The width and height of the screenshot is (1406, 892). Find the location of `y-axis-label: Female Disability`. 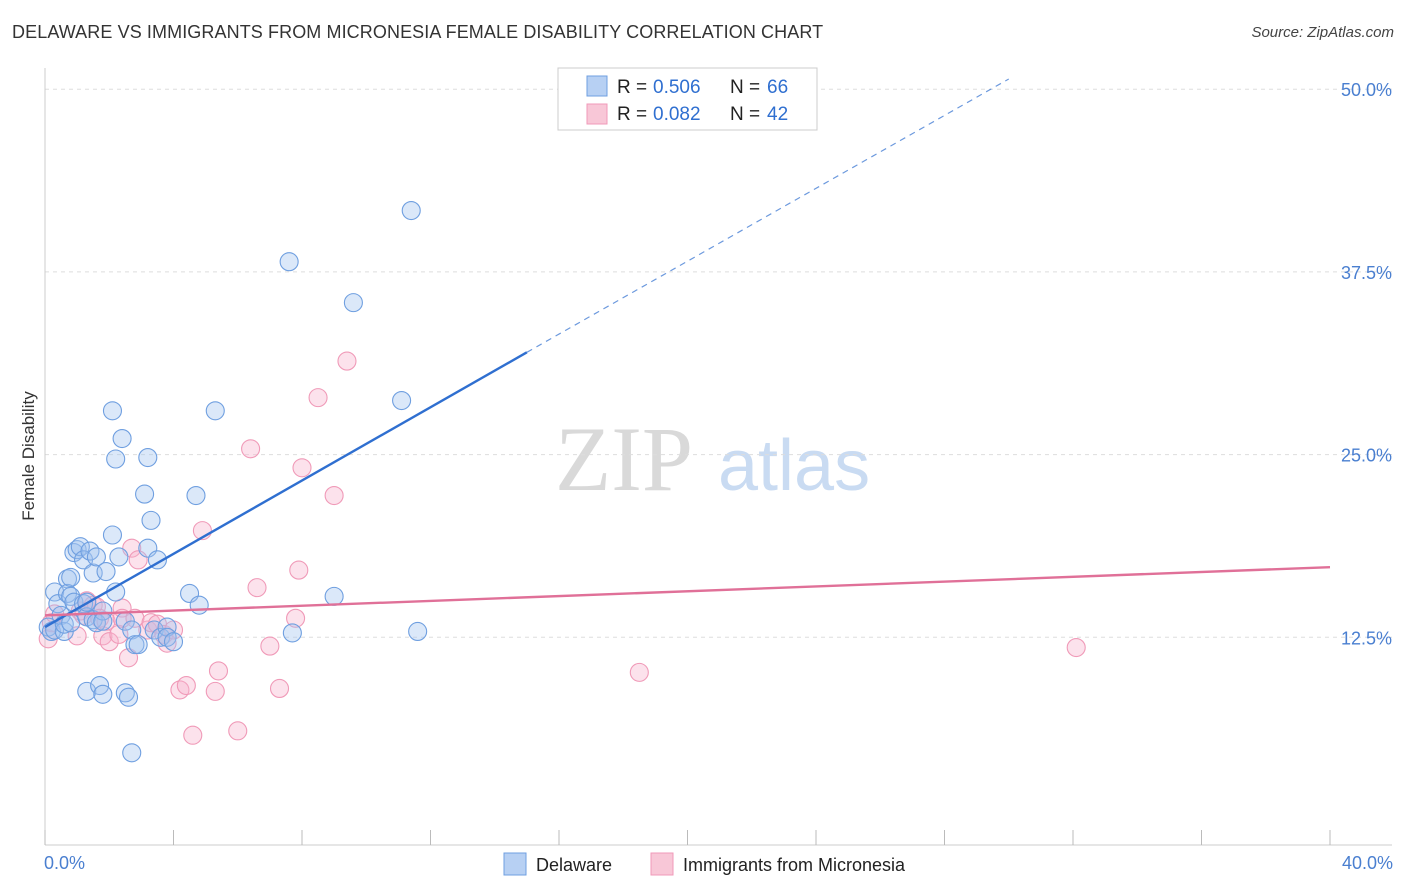

y-axis-label: Female Disability is located at coordinates (28, 456).